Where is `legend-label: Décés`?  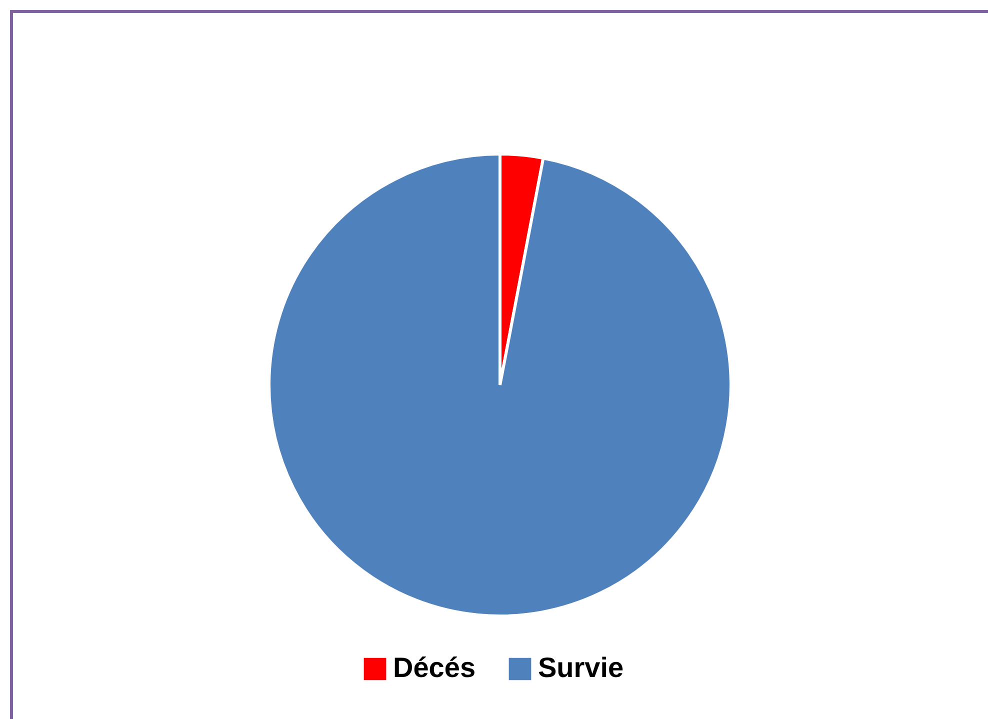
legend-label: Décés is located at coordinates (434, 667).